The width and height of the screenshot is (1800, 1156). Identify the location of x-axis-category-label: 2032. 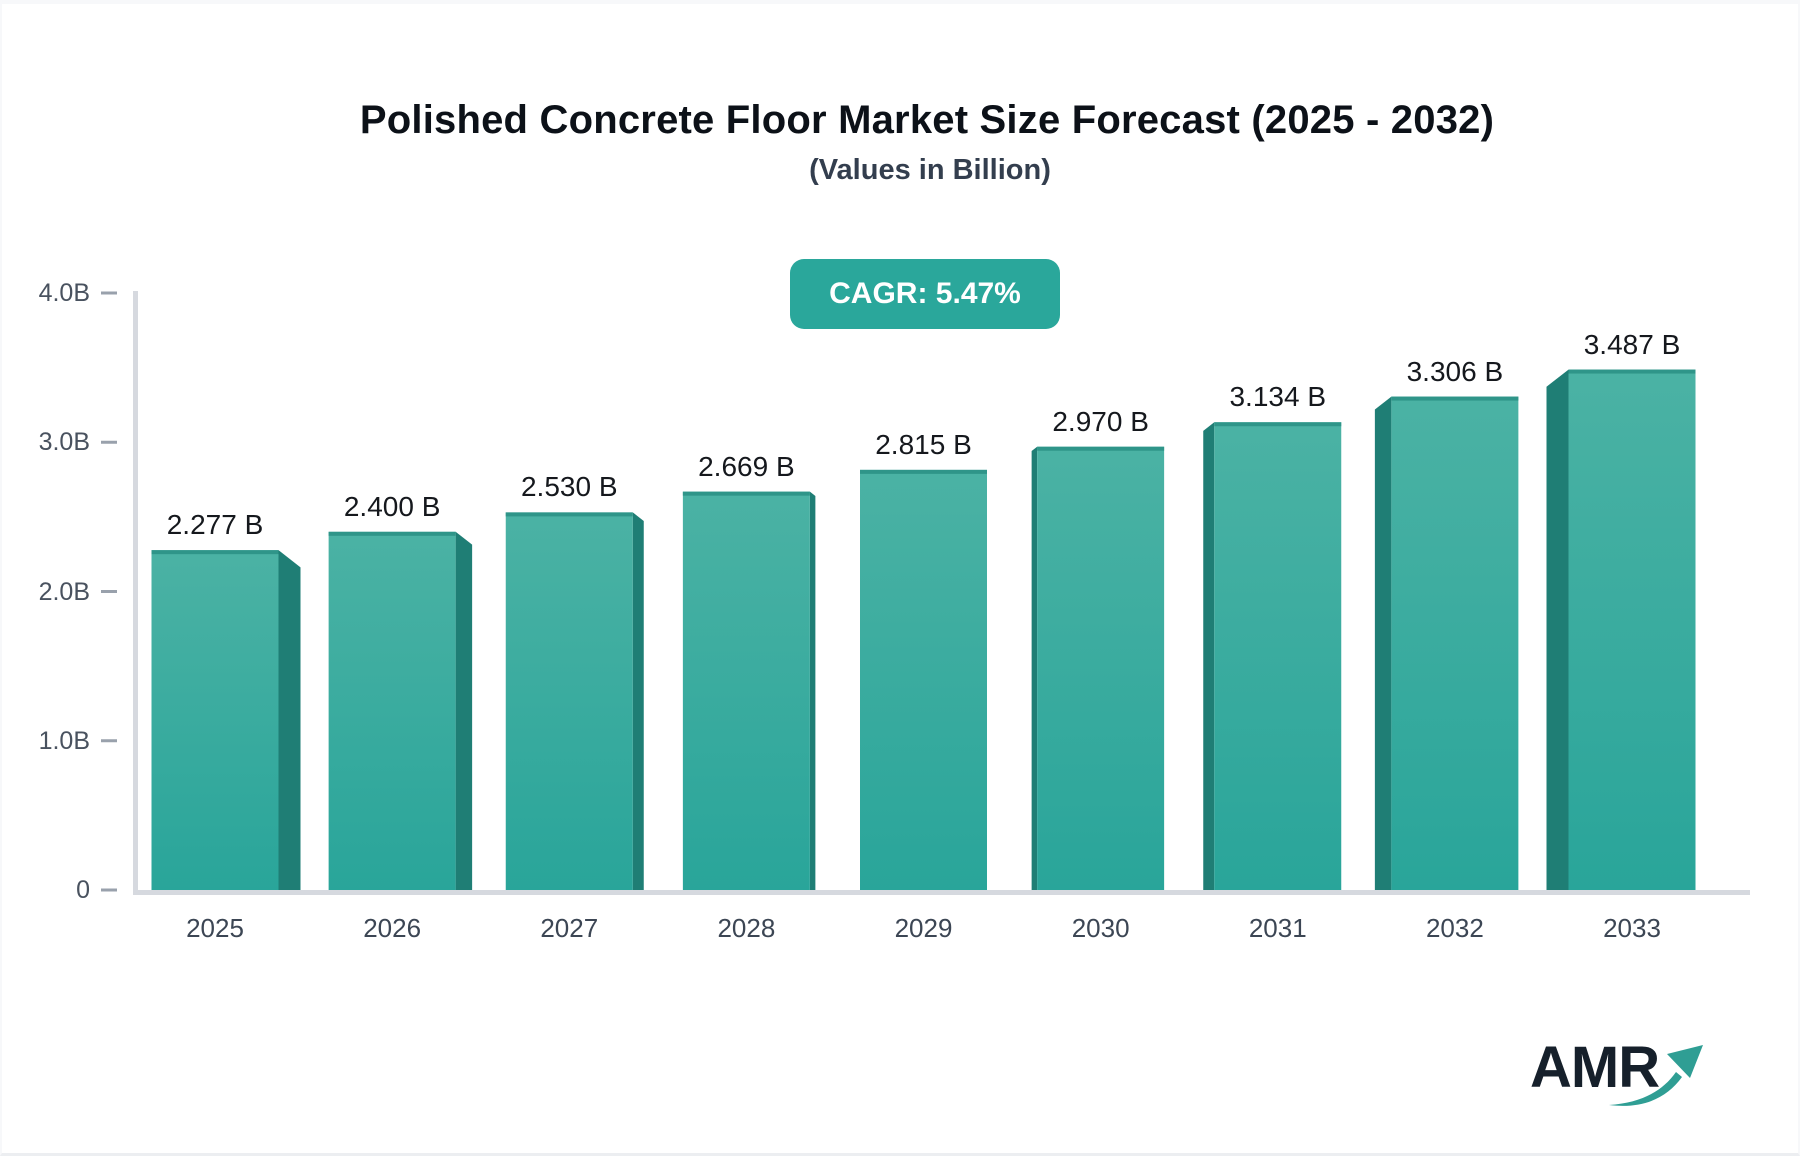
(1454, 928).